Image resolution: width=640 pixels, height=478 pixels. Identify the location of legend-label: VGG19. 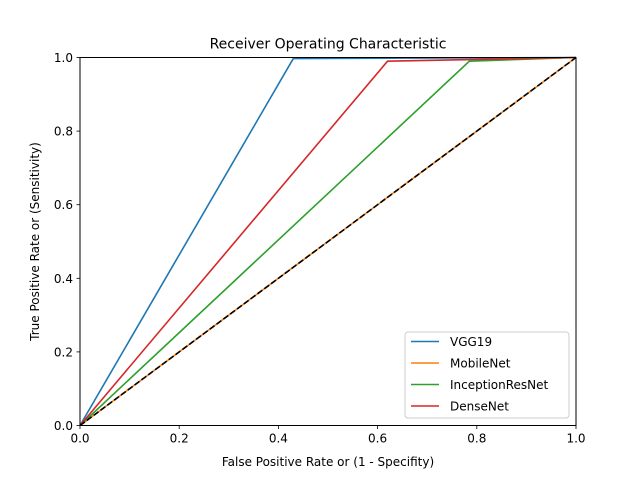
(471, 342).